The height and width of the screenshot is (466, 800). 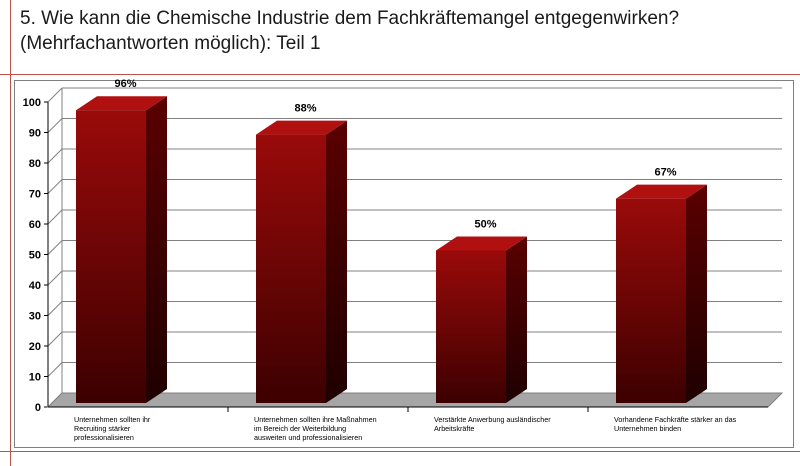 I want to click on y-tick-label: 20, so click(x=35, y=347).